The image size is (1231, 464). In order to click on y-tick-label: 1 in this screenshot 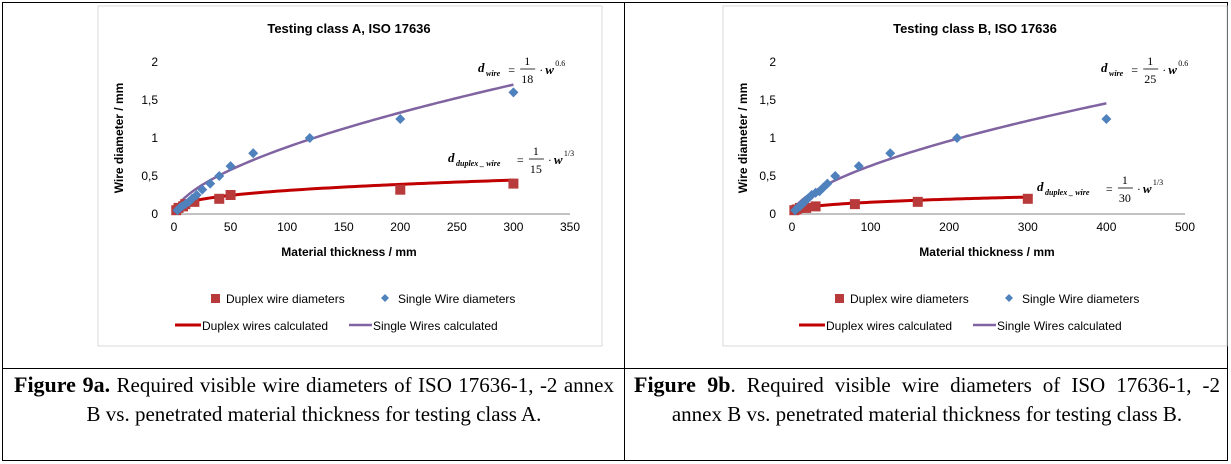, I will do `click(154, 138)`.